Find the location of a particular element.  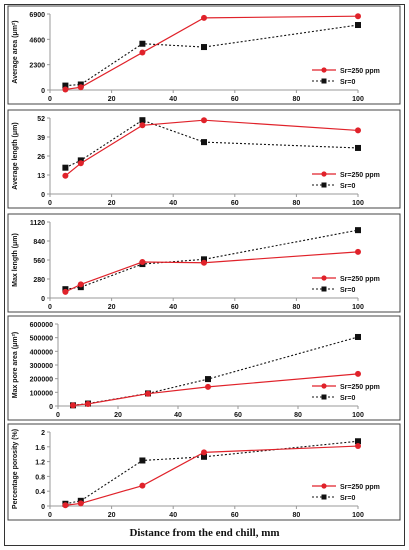

y-tick-label: 4600 is located at coordinates (37, 40).